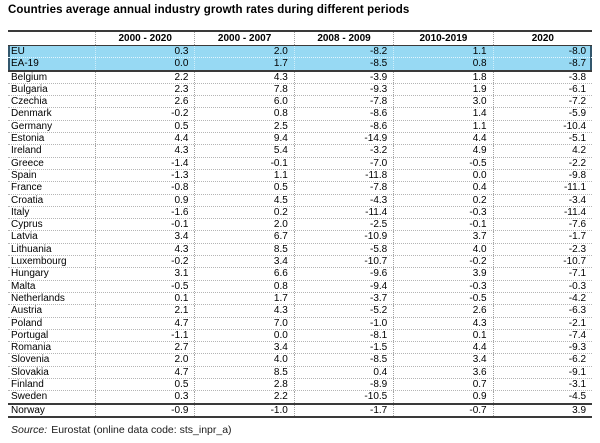 This screenshot has height=443, width=600. What do you see at coordinates (542, 114) in the screenshot?
I see `value-cell: -5.9` at bounding box center [542, 114].